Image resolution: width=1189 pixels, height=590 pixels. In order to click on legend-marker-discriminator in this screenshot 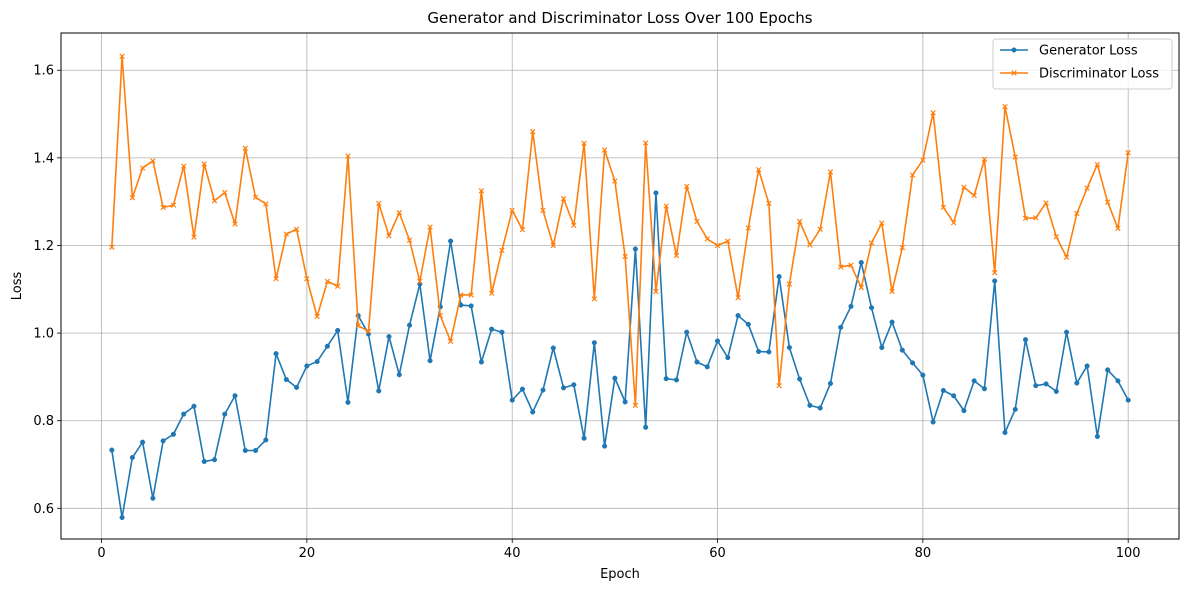, I will do `click(1014, 73)`.